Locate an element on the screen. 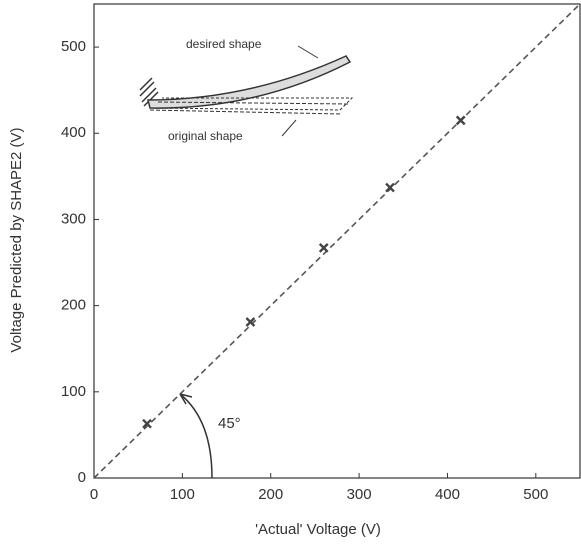 The image size is (581, 548). x-tick-label: 200 is located at coordinates (270, 494).